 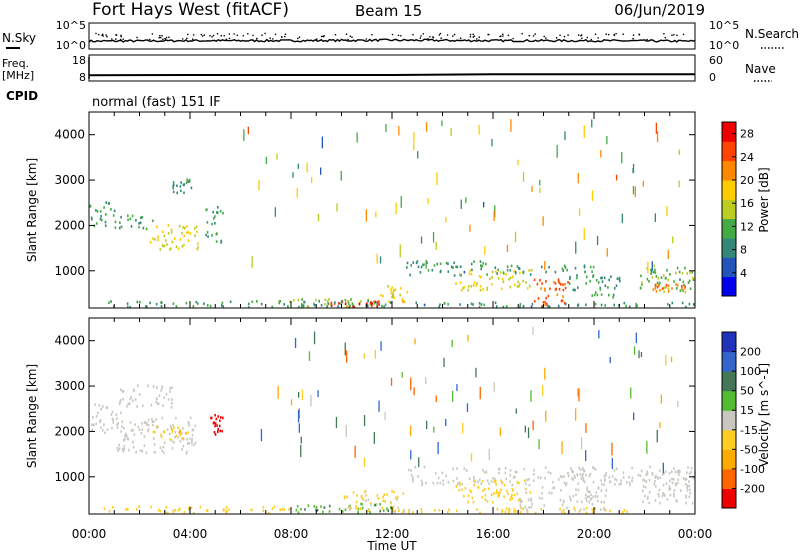 I want to click on nave-right-tick-top: 60, so click(x=716, y=60).